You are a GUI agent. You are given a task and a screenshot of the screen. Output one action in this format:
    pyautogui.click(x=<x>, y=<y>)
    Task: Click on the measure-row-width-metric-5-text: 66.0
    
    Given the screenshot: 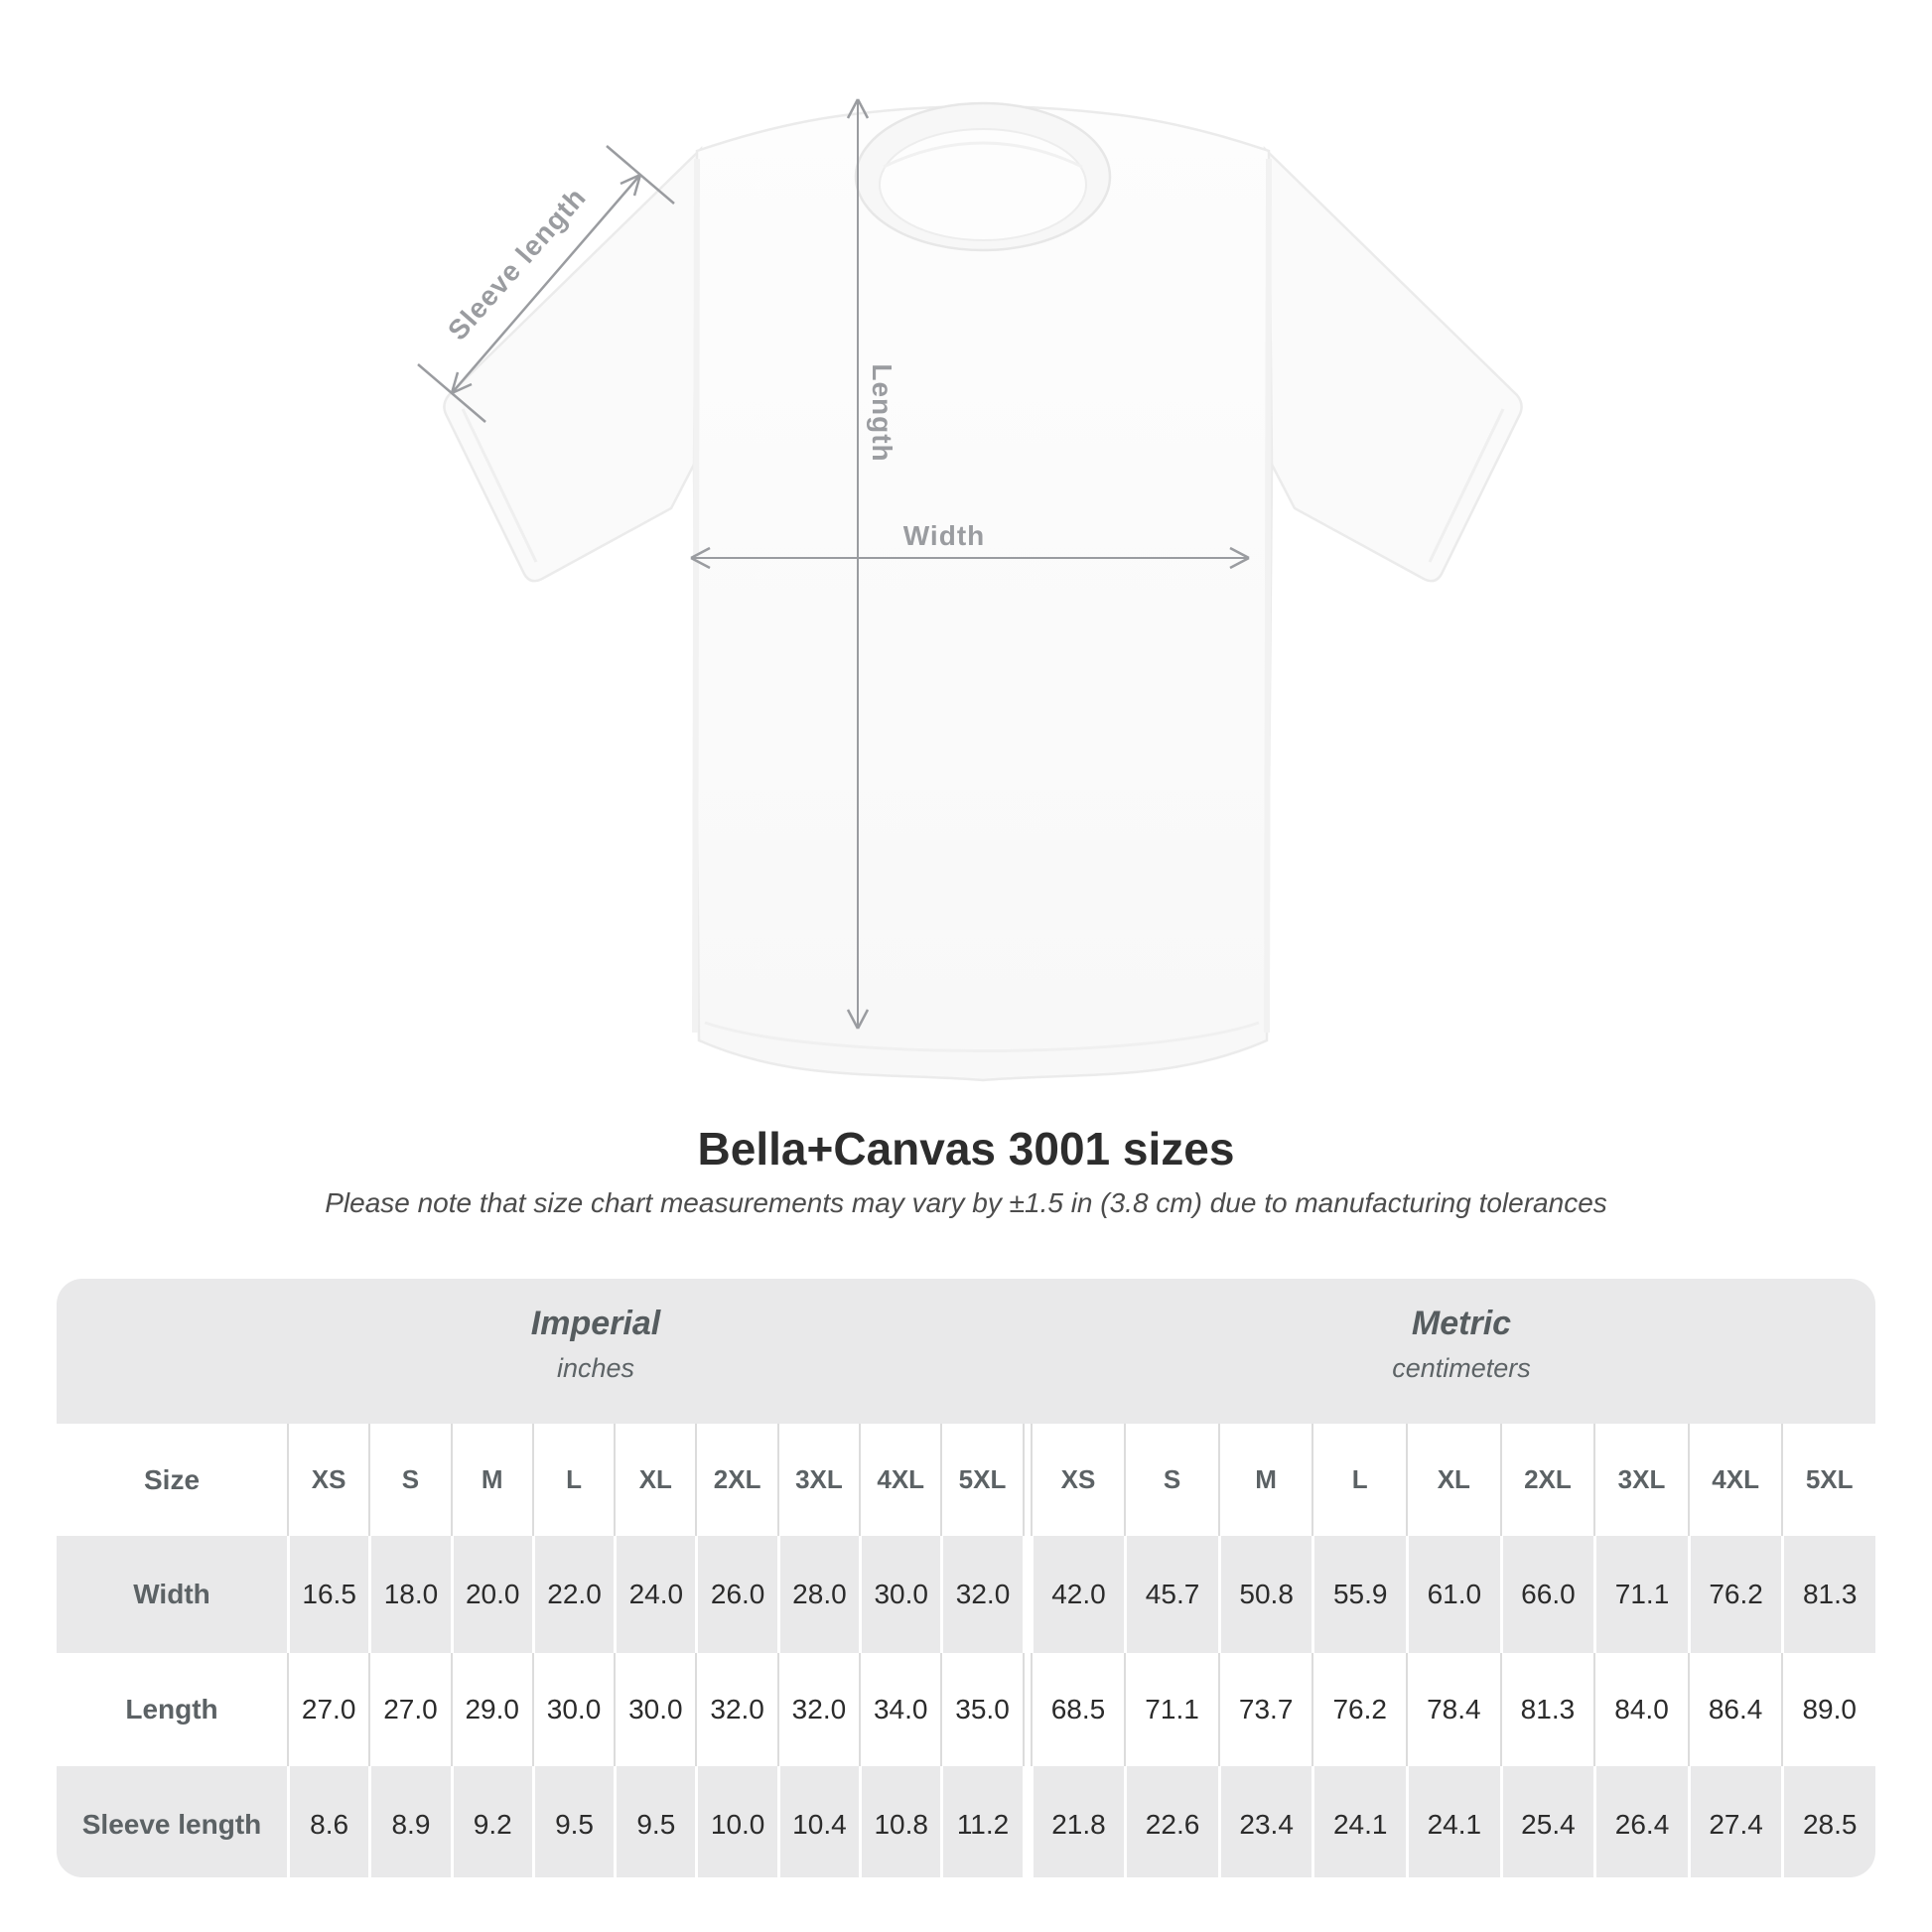 What is the action you would take?
    pyautogui.click(x=1549, y=1594)
    